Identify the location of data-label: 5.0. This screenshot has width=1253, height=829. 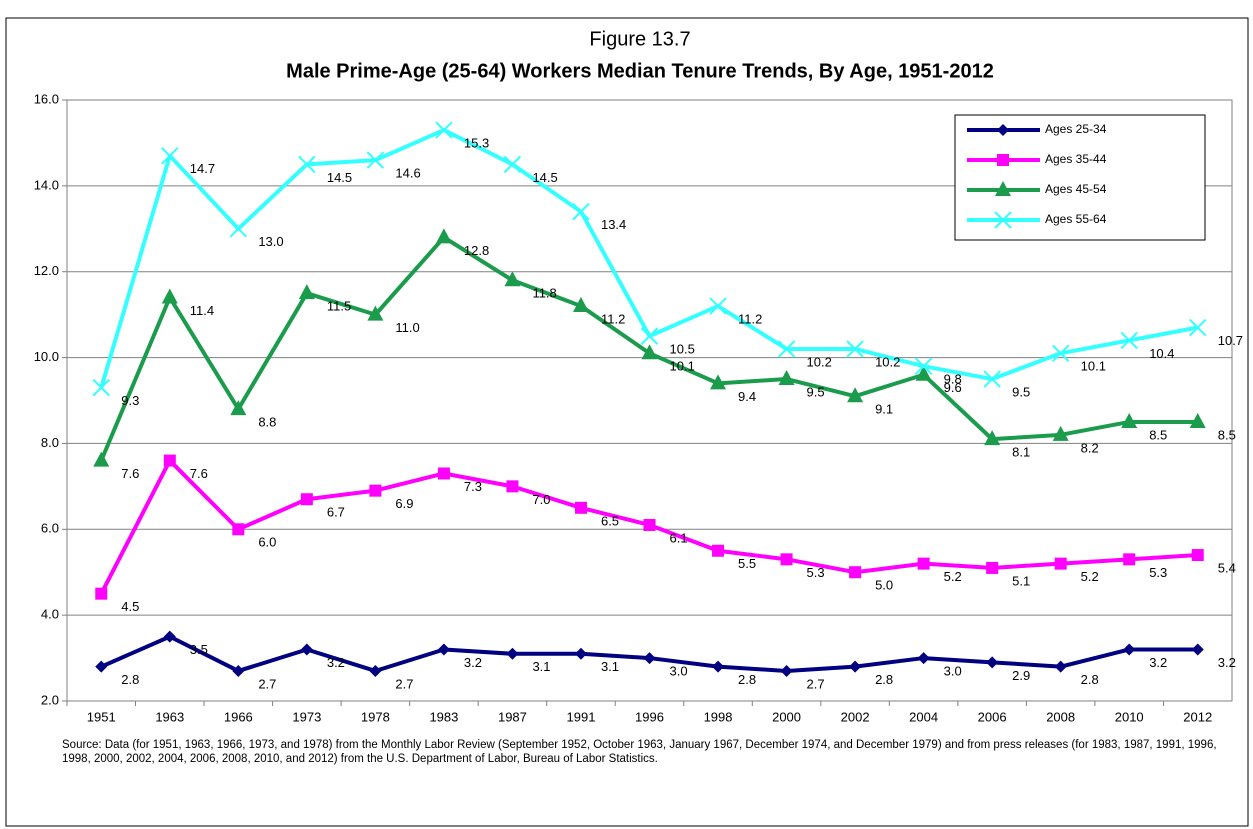
(884, 585).